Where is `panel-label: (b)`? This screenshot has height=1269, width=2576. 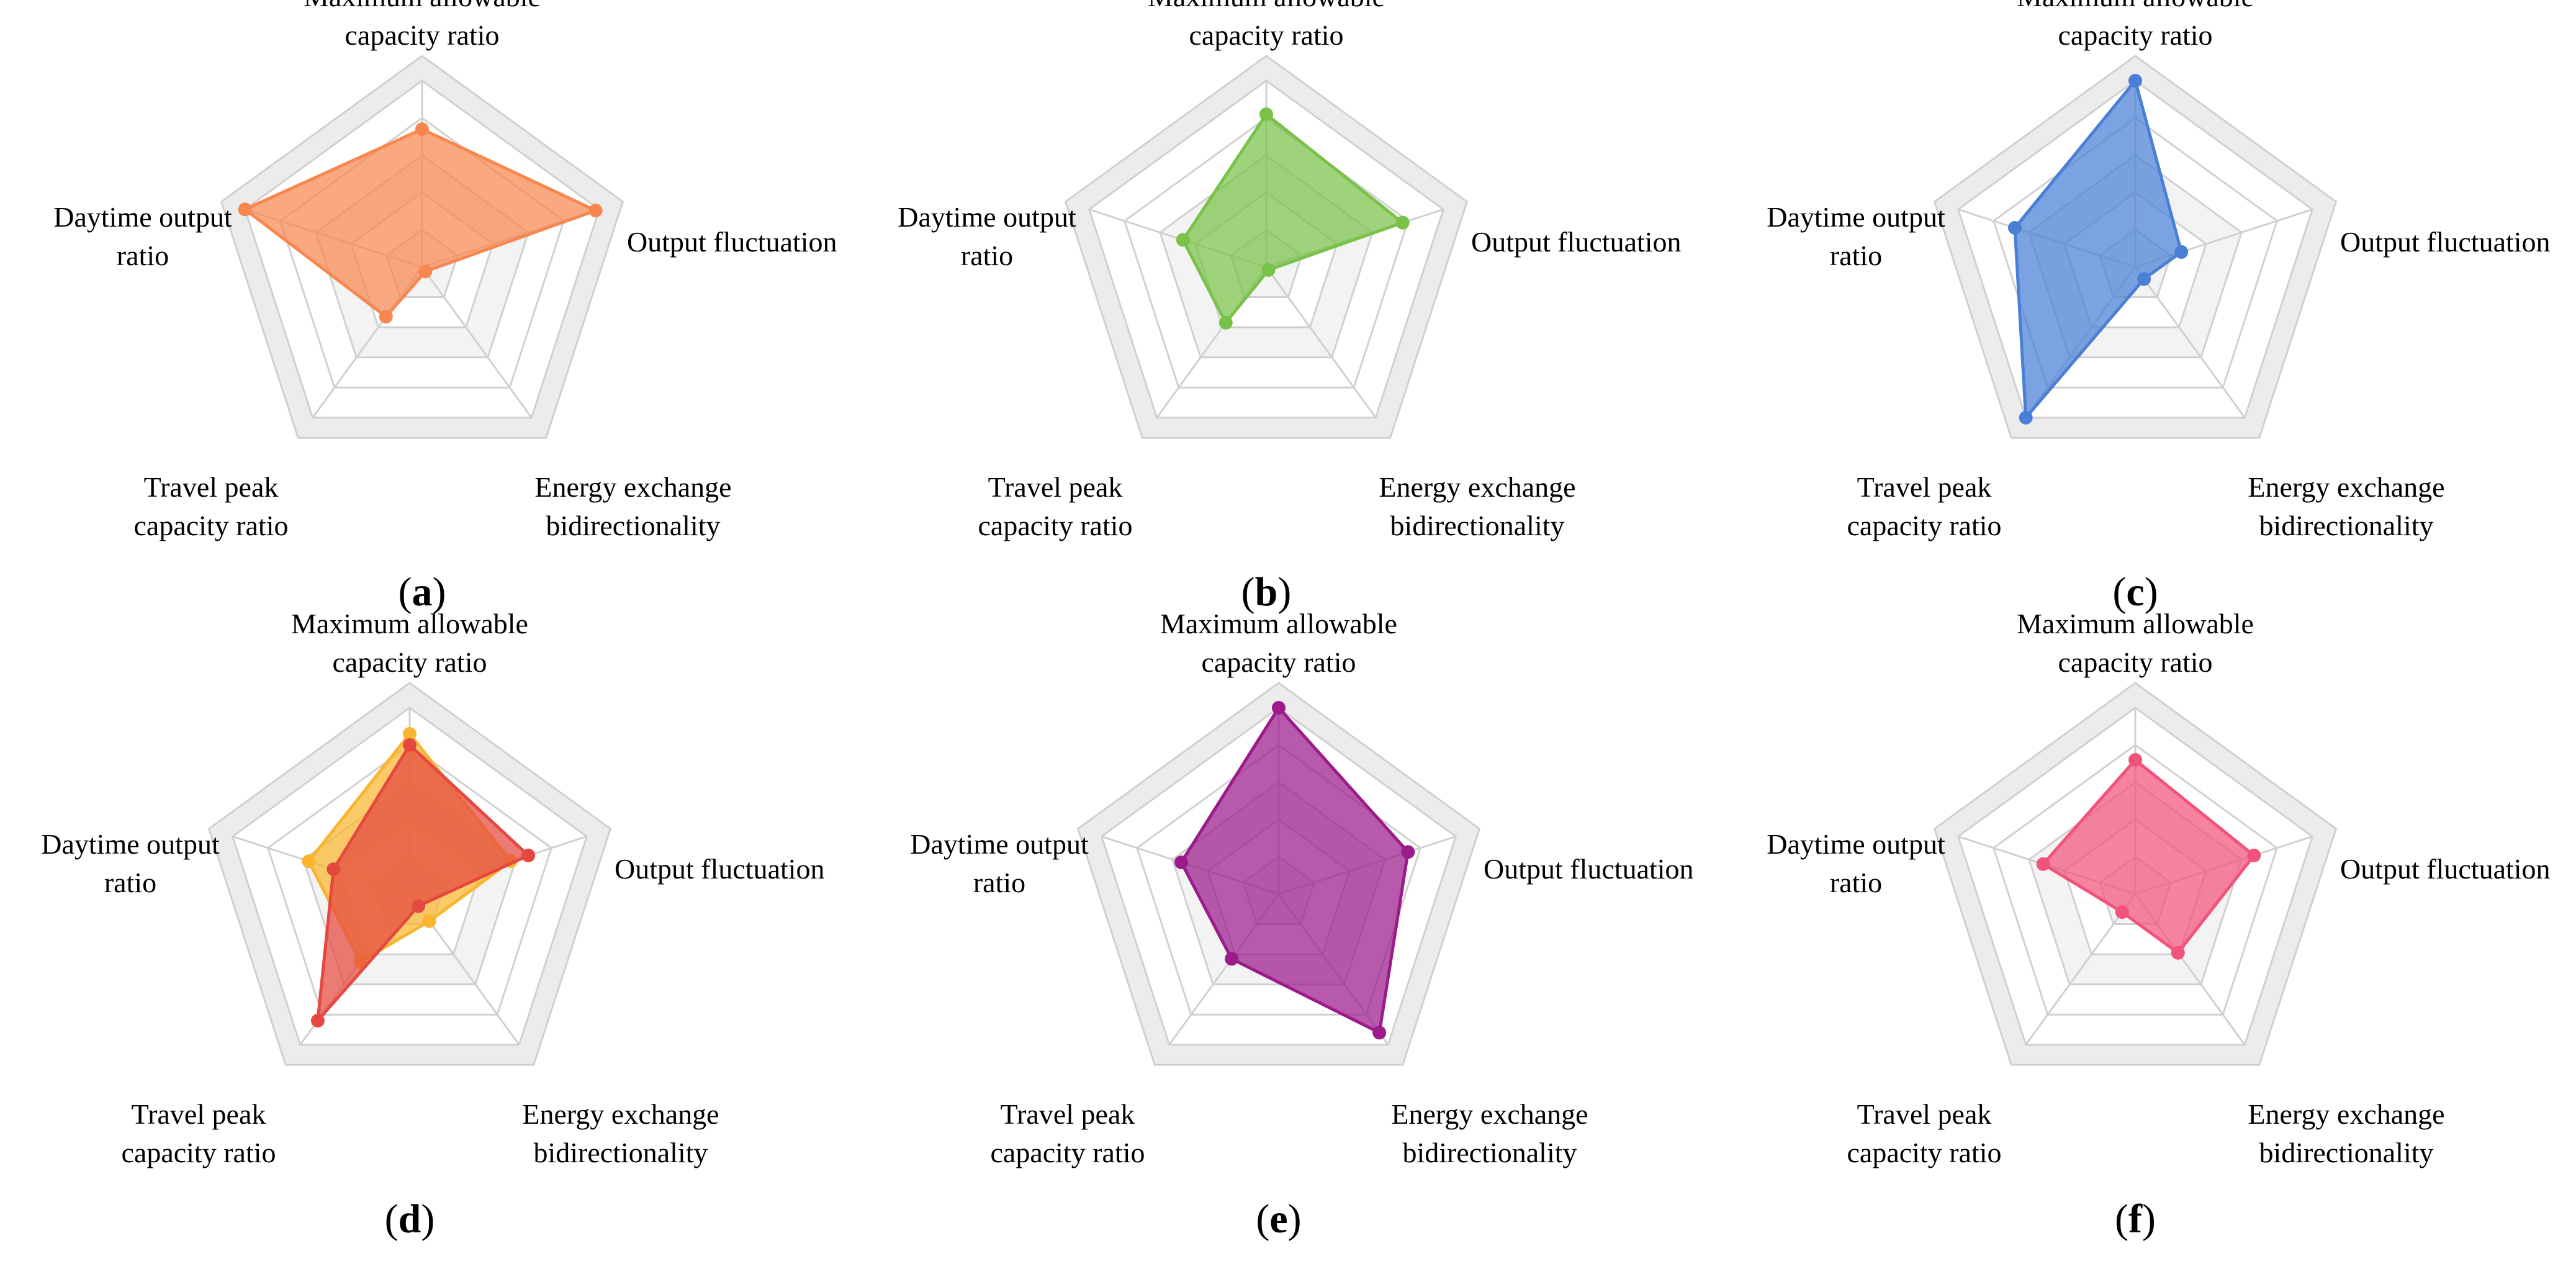
panel-label: (b) is located at coordinates (1266, 592).